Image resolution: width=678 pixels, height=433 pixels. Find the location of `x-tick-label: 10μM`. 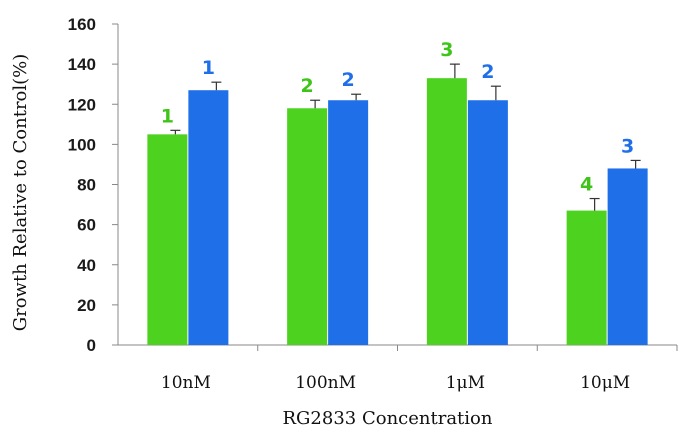

x-tick-label: 10μM is located at coordinates (605, 383).